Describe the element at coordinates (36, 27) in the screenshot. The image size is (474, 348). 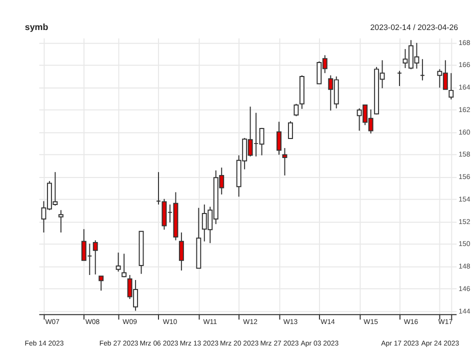
I see `chart-title: symb` at that location.